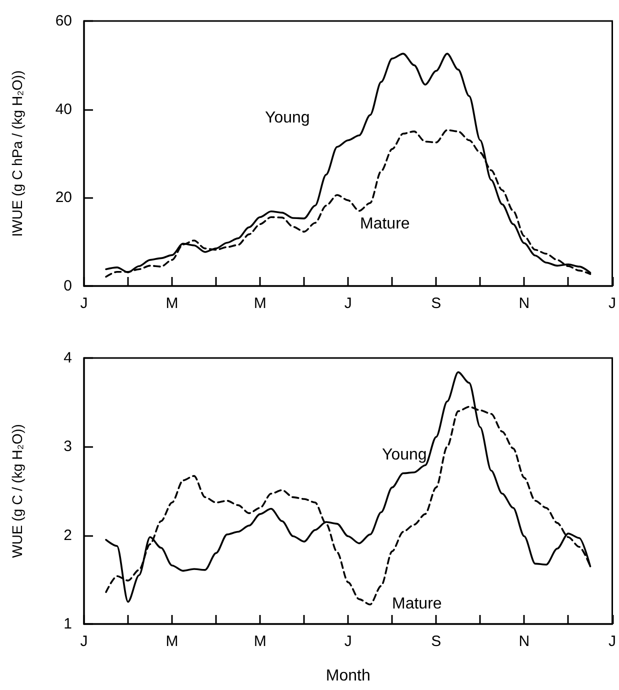 This screenshot has width=619, height=690. What do you see at coordinates (17, 491) in the screenshot?
I see `y-axis-title: WUE (g C / (kg H₂O))` at bounding box center [17, 491].